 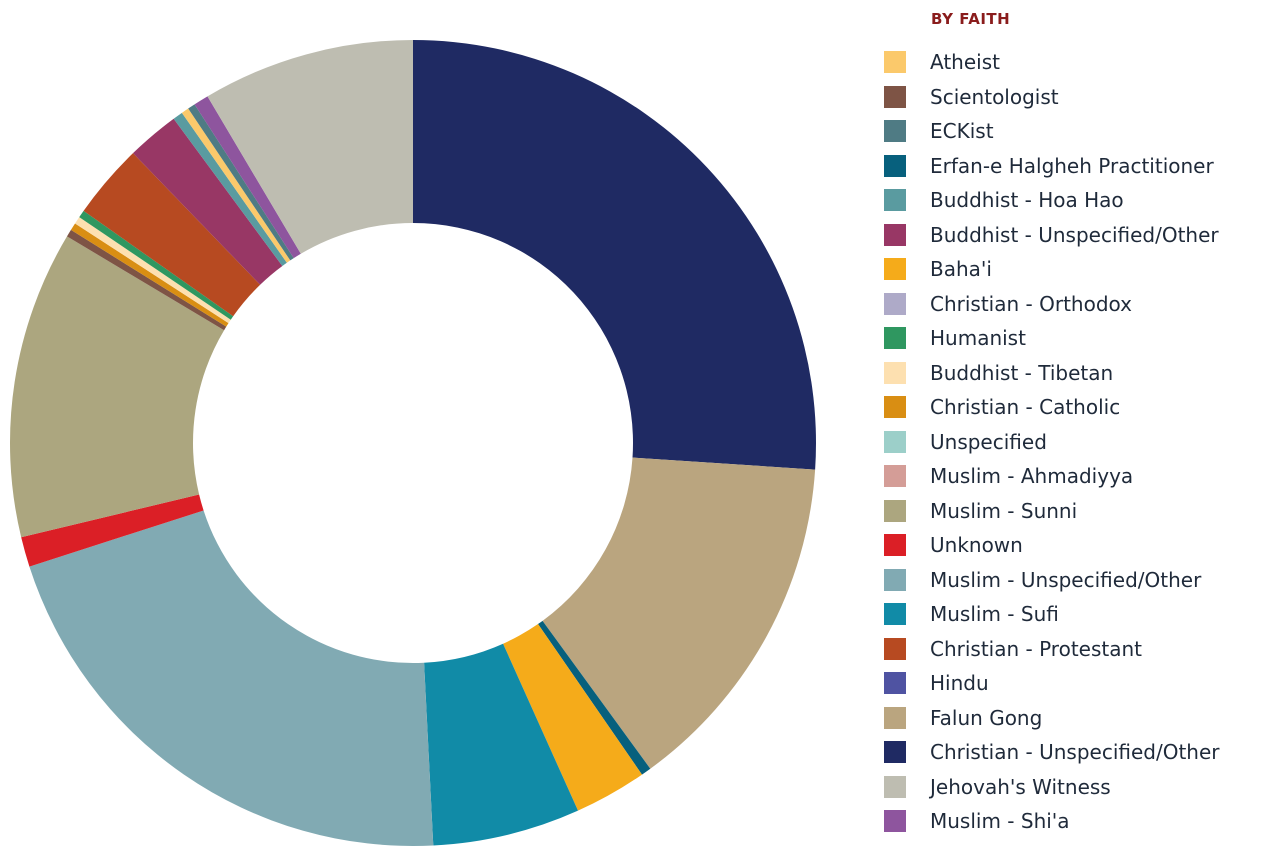 I want to click on legend-item: Jehovah's Witness, so click(x=1052, y=787).